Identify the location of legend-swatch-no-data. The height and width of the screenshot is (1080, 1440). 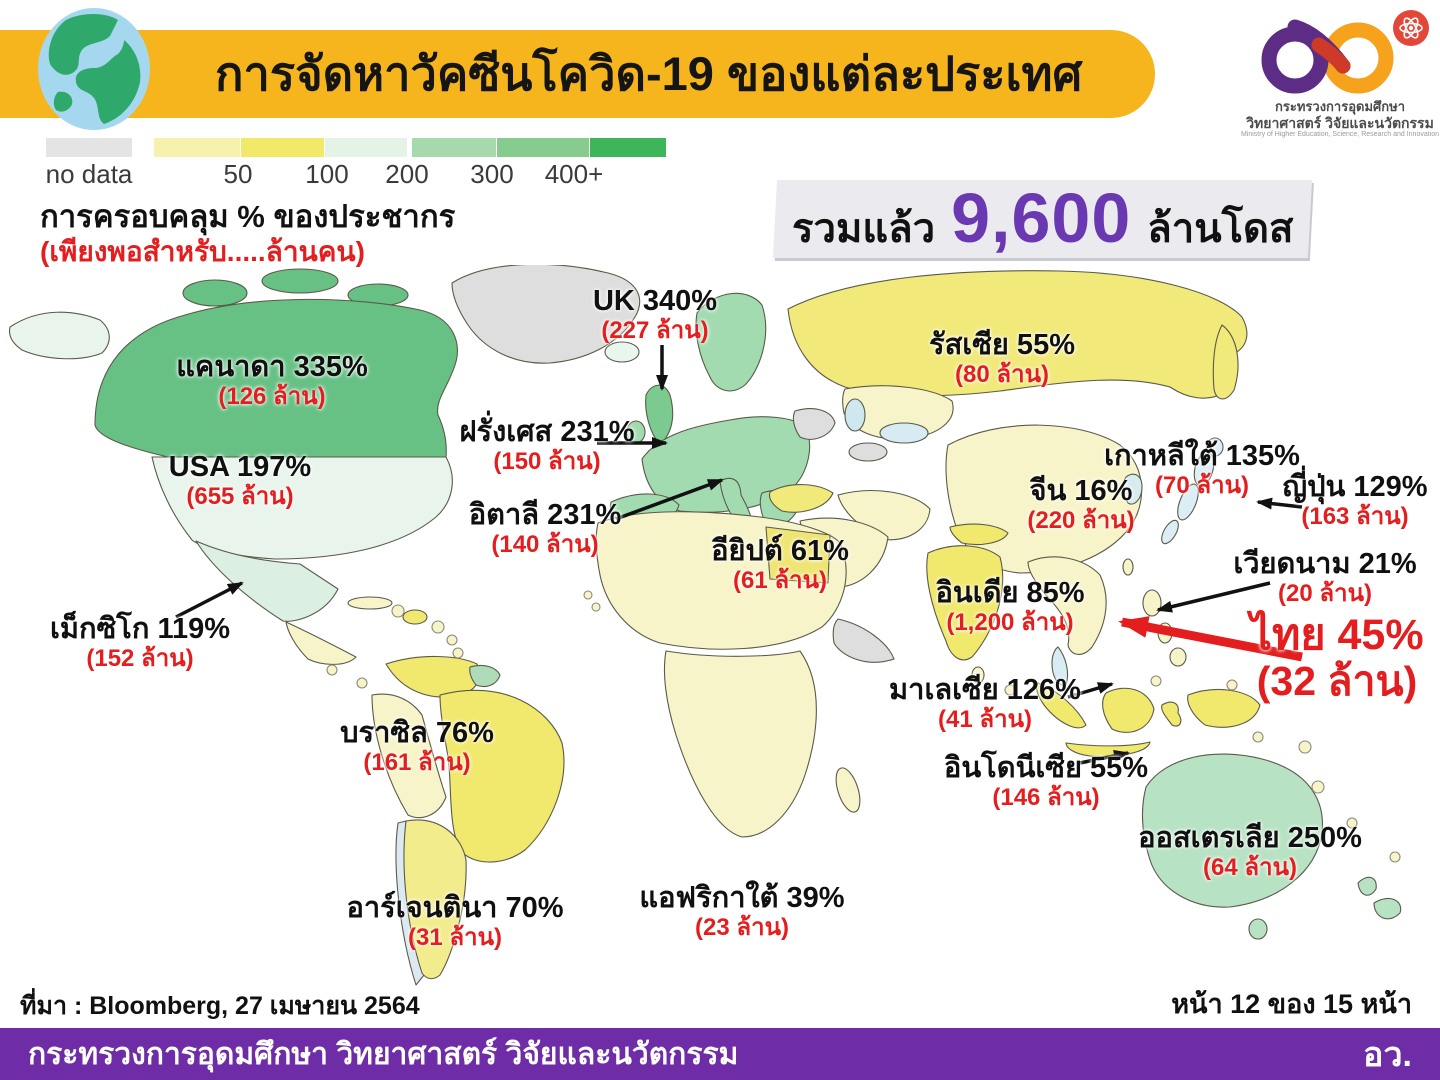
(89, 147).